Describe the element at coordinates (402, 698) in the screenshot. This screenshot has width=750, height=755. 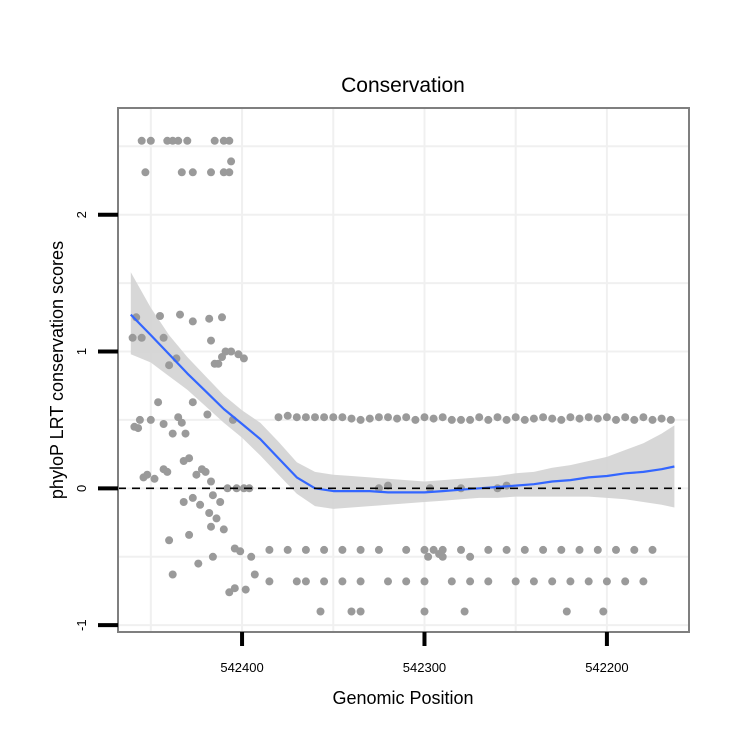
I see `x-axis-title: Genomic Position` at that location.